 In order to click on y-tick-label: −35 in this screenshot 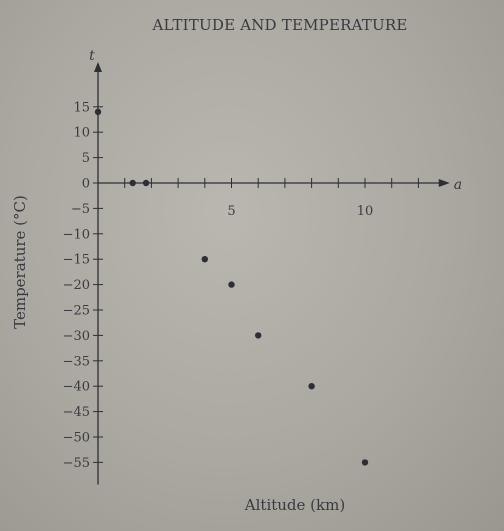, I will do `click(76, 361)`.